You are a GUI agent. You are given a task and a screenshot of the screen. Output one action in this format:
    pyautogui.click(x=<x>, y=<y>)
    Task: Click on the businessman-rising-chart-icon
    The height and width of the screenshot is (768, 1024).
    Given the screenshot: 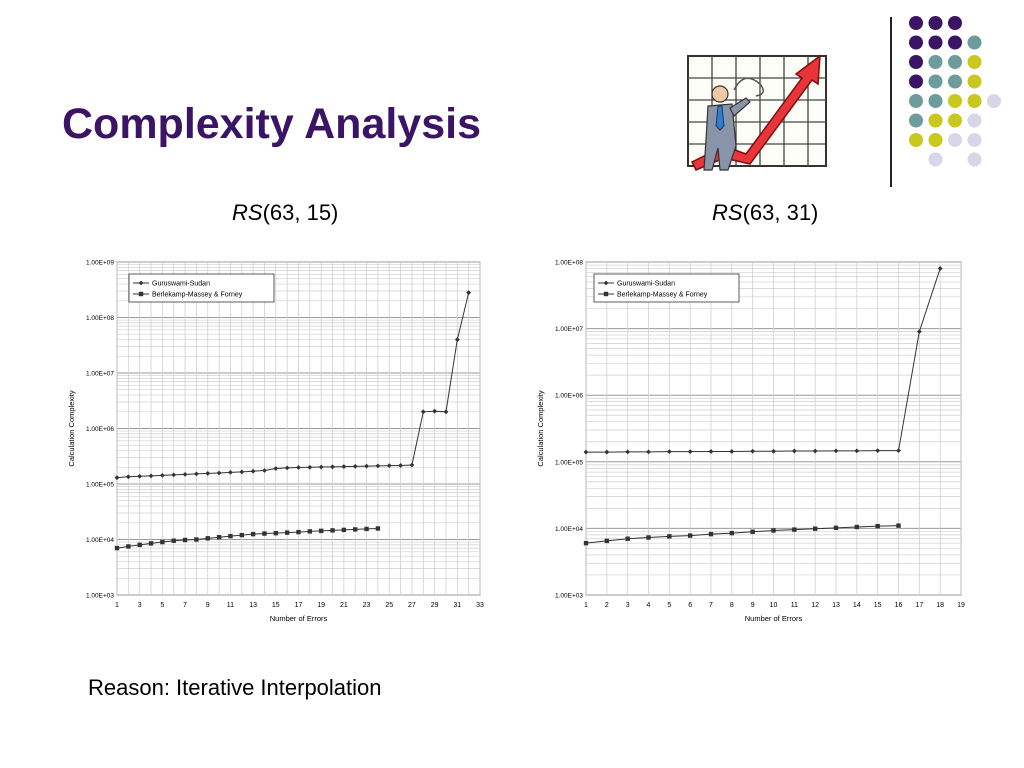 What is the action you would take?
    pyautogui.click(x=757, y=112)
    